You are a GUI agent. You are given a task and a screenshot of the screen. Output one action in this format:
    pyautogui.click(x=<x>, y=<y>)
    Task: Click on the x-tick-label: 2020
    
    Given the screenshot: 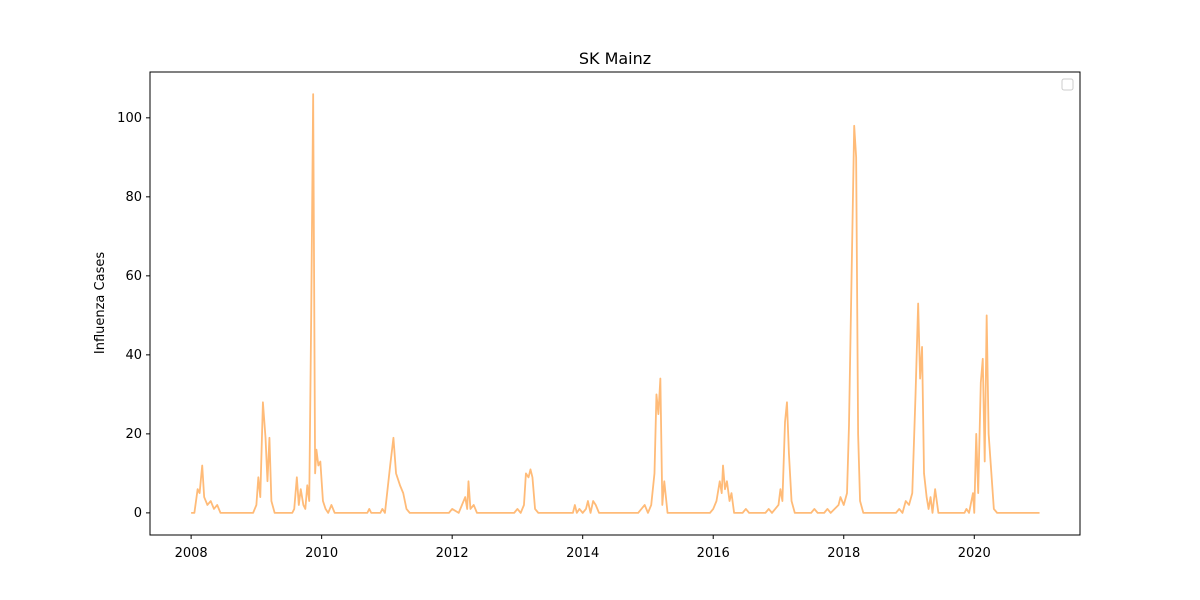 What is the action you would take?
    pyautogui.click(x=974, y=553)
    